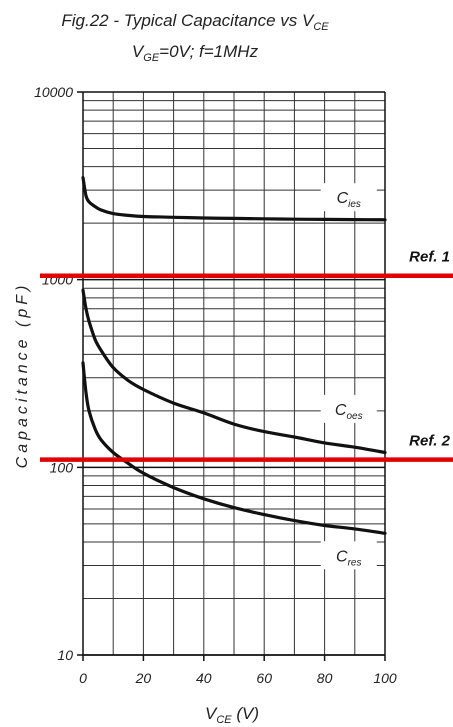 The image size is (453, 727). What do you see at coordinates (385, 678) in the screenshot?
I see `x-tick-label: 100` at bounding box center [385, 678].